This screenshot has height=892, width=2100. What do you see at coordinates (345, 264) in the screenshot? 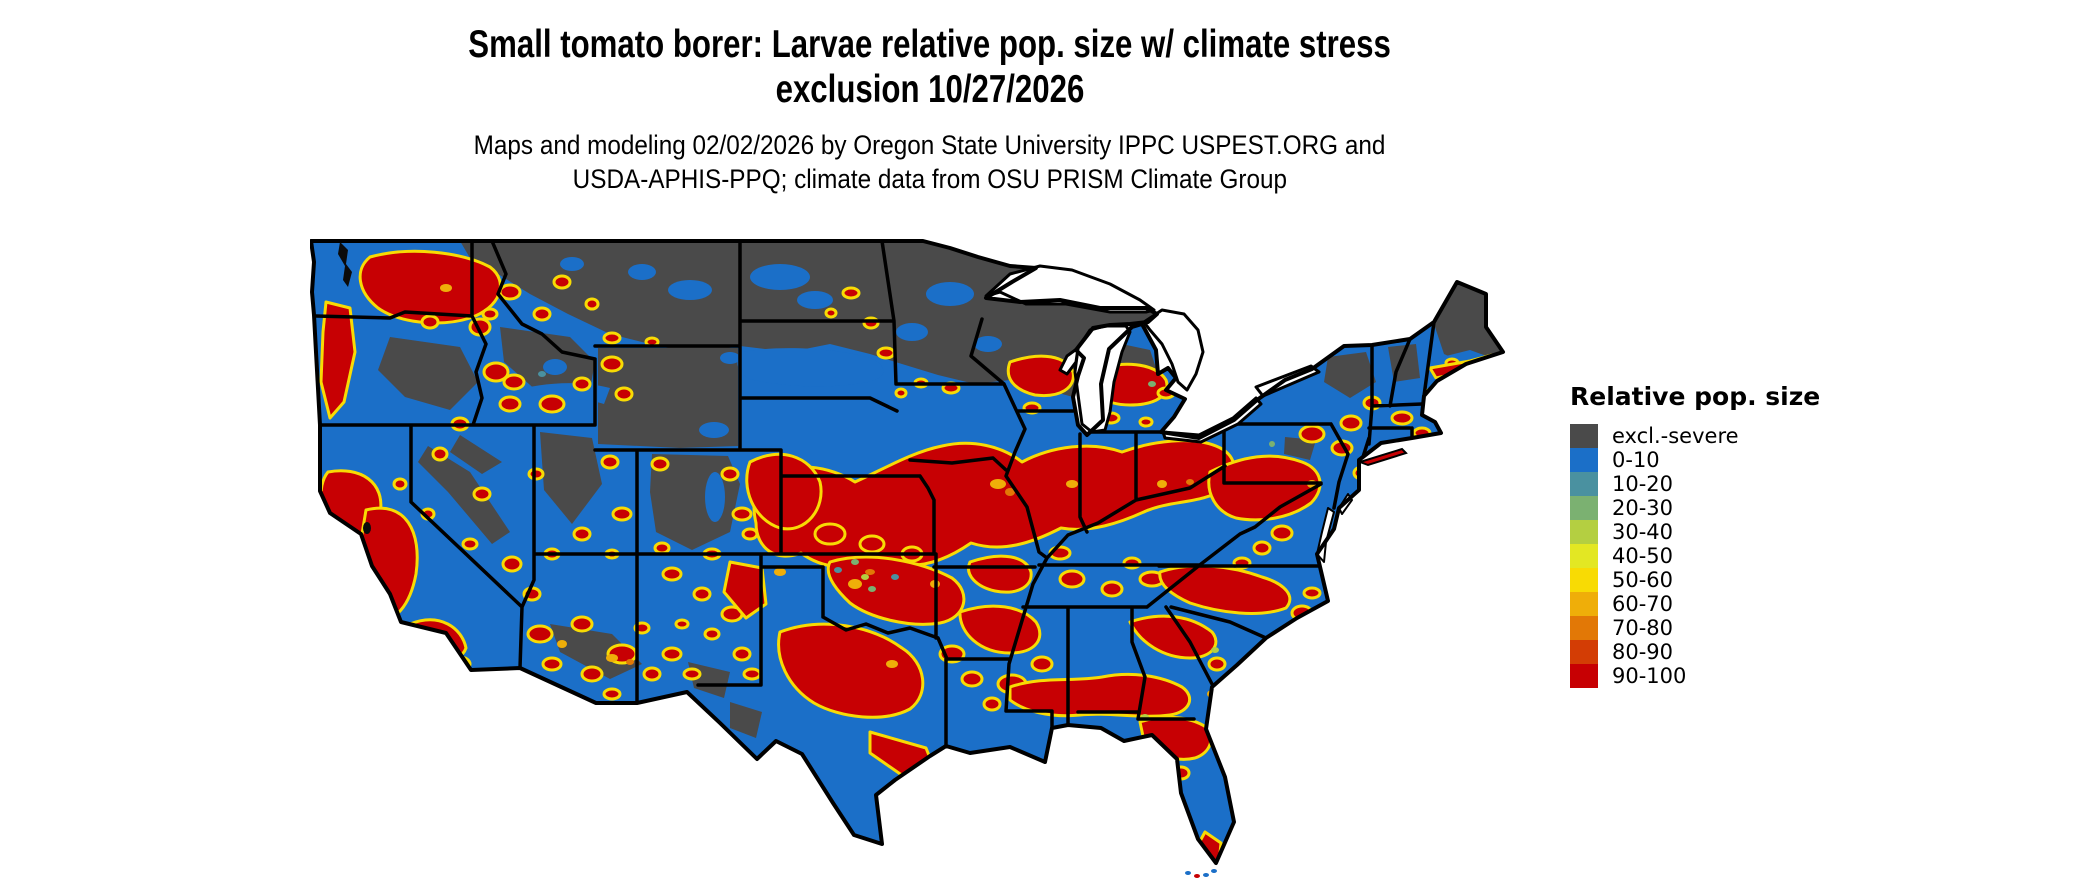
I see `puget-sound` at bounding box center [345, 264].